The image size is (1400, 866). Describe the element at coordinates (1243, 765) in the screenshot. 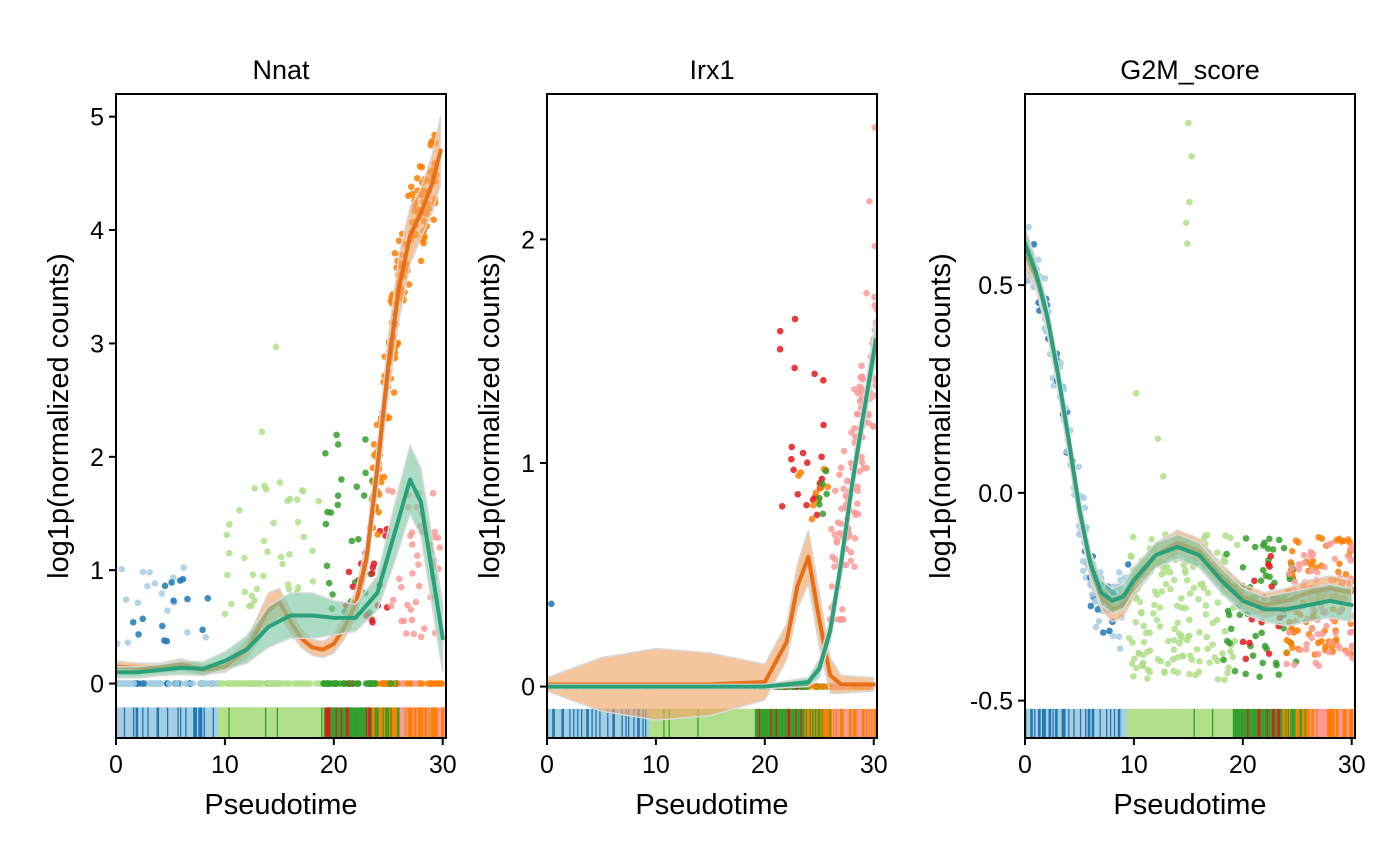

I see `x-tick-label: 20` at that location.